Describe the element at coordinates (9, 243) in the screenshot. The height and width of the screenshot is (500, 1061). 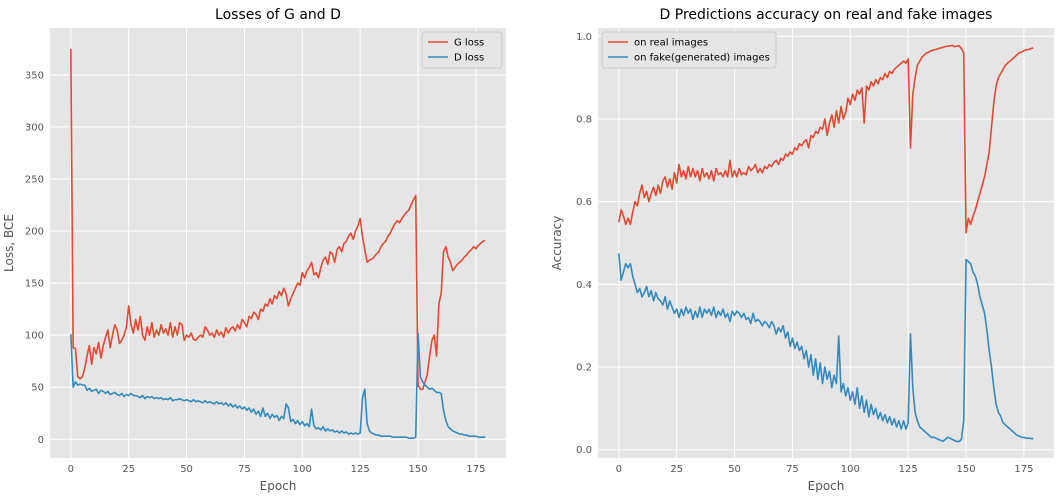
I see `loss-y-axis-label: Loss, BCE` at that location.